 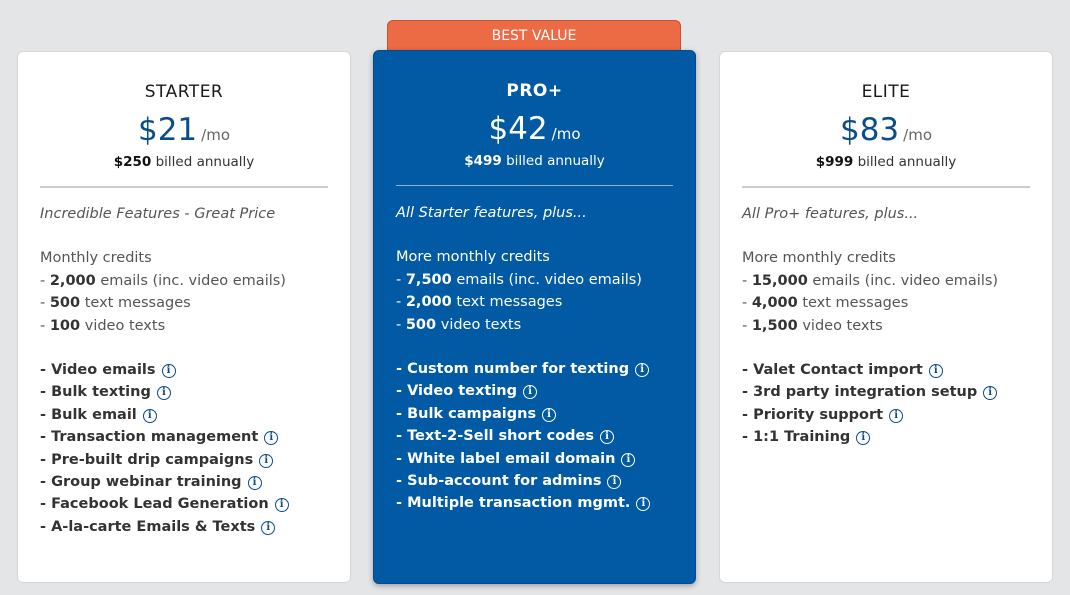 I want to click on price-period: /mo, so click(x=566, y=134).